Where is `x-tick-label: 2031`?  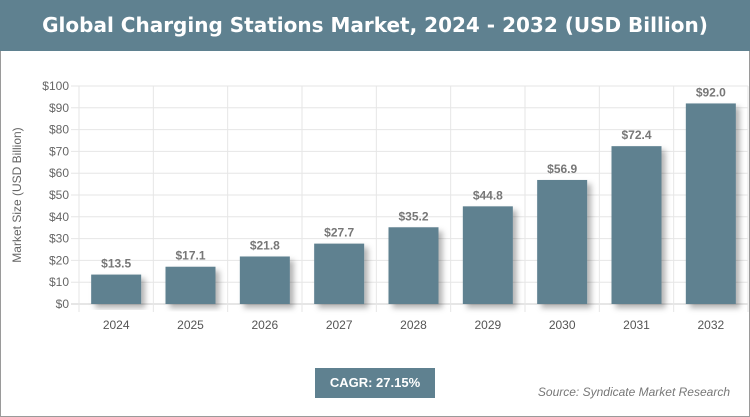 x-tick-label: 2031 is located at coordinates (636, 325).